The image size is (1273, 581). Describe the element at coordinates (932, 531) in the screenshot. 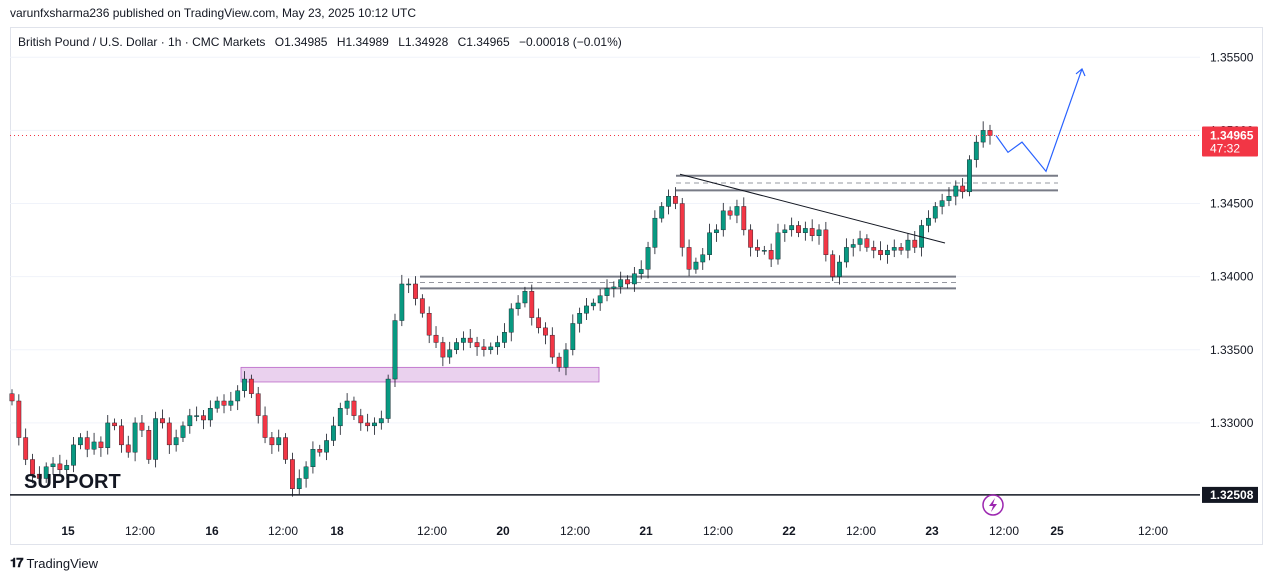

I see `time-tick-label: 23` at that location.